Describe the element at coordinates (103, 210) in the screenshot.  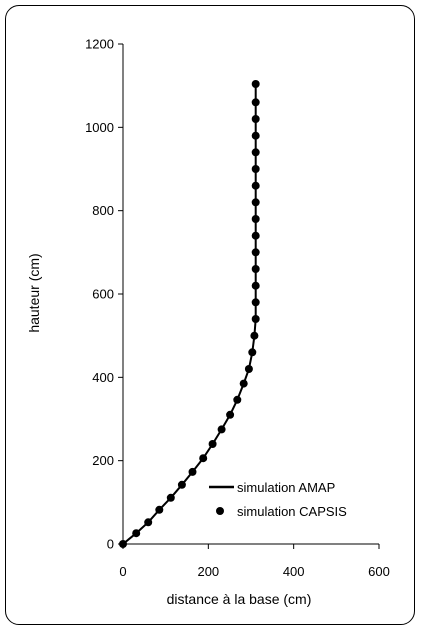
I see `y-tick-label: 800` at that location.